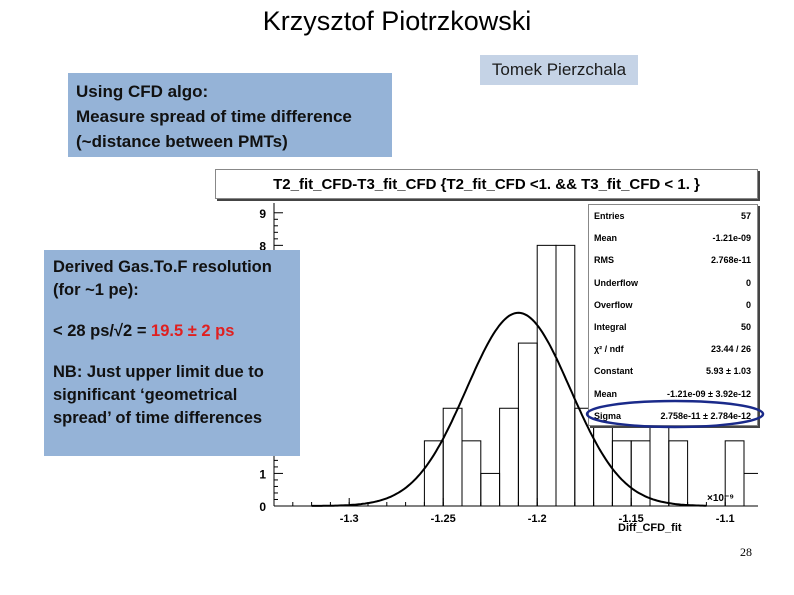  I want to click on sigma-highlight-ellipse, so click(675, 414).